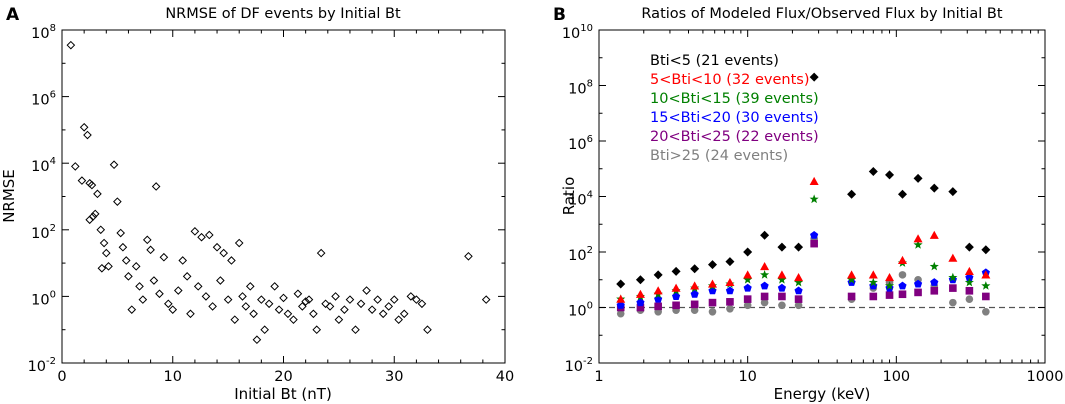 Image resolution: width=1065 pixels, height=404 pixels. What do you see at coordinates (40, 300) in the screenshot?
I see `panel-a-ytick-label-1-base: 10` at bounding box center [40, 300].